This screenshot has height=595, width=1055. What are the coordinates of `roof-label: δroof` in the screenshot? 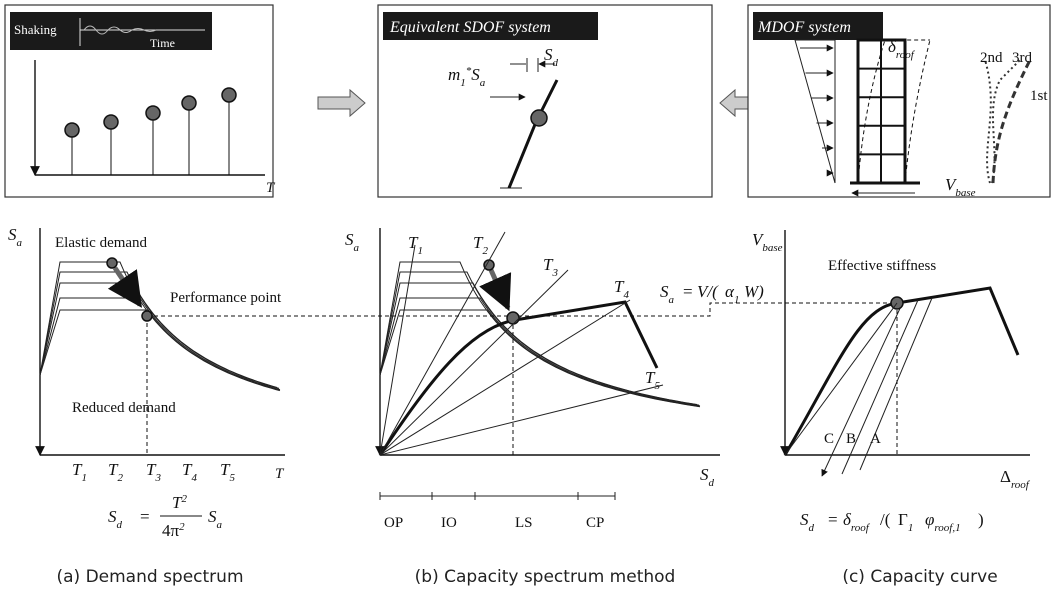 It's located at (902, 49).